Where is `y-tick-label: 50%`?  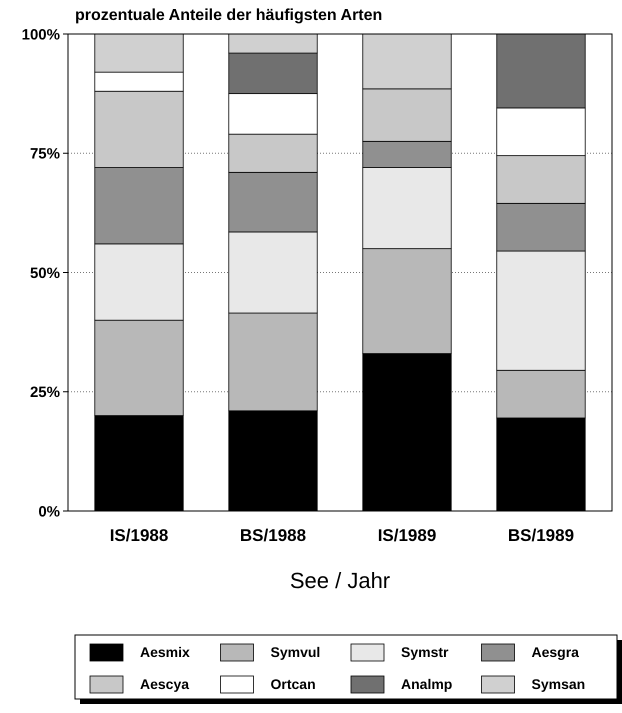
y-tick-label: 50% is located at coordinates (45, 273).